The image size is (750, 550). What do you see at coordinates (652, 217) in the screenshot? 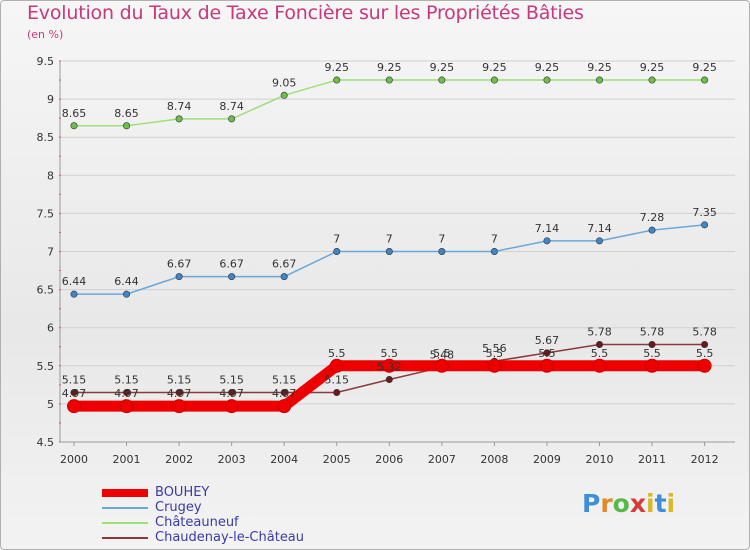
I see `data-label: 7.28` at bounding box center [652, 217].